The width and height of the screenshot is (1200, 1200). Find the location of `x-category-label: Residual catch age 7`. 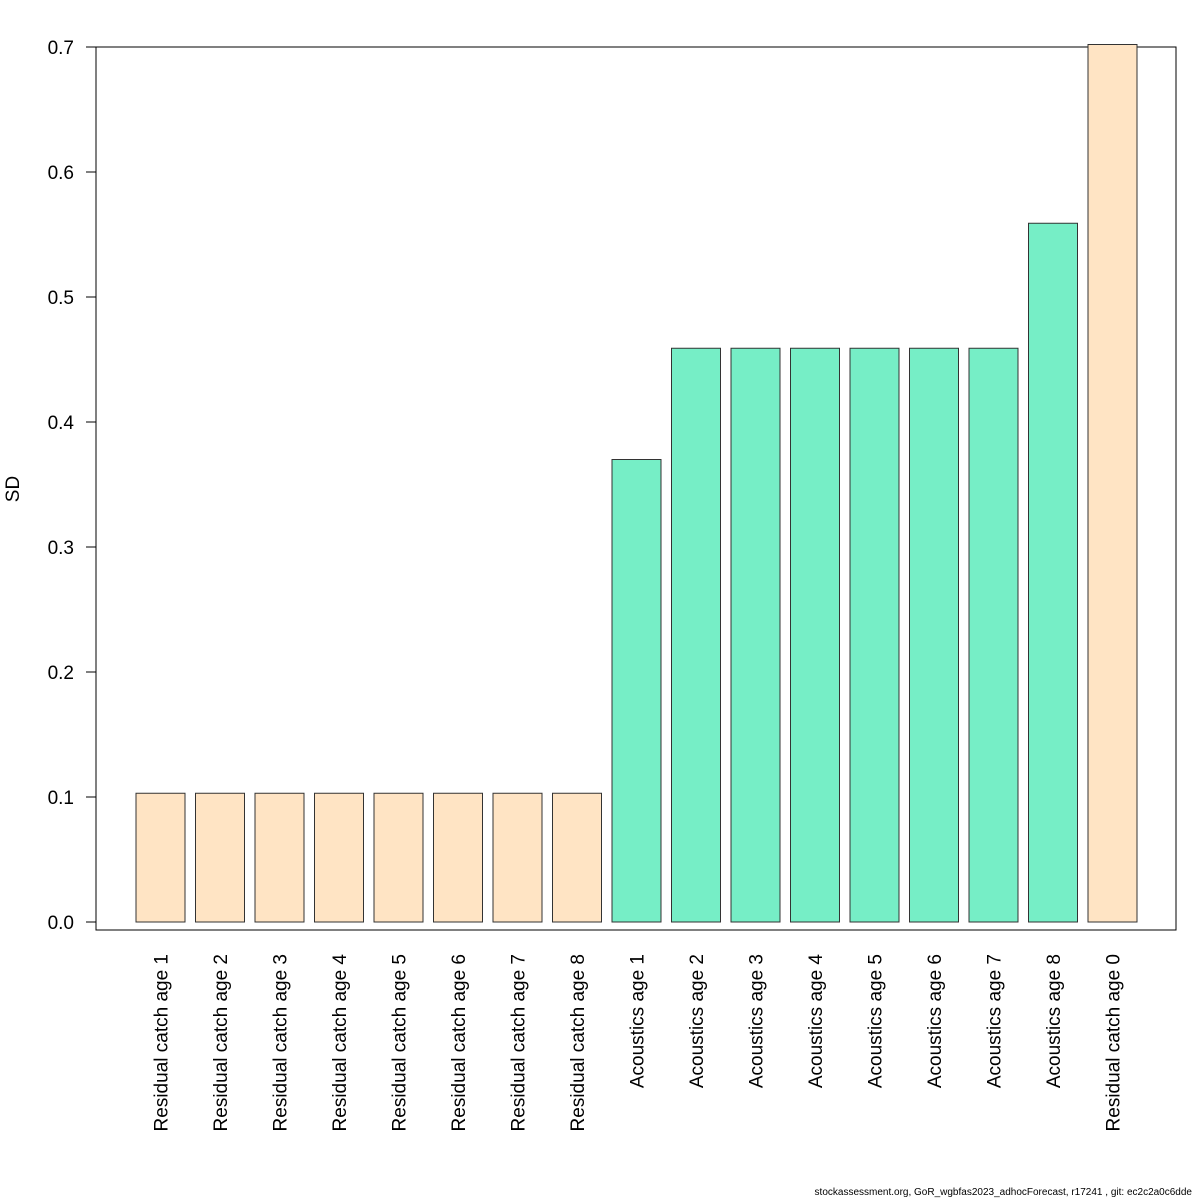

x-category-label: Residual catch age 7 is located at coordinates (519, 1042).